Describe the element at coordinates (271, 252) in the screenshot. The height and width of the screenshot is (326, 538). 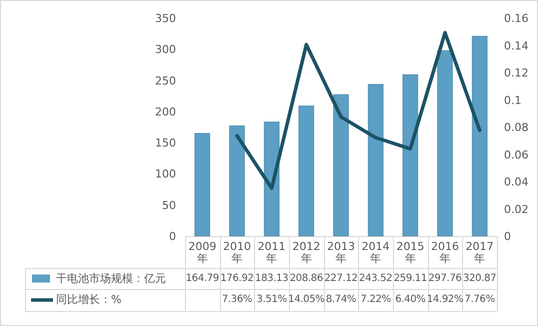
I see `x-tick-label: 2011年` at that location.